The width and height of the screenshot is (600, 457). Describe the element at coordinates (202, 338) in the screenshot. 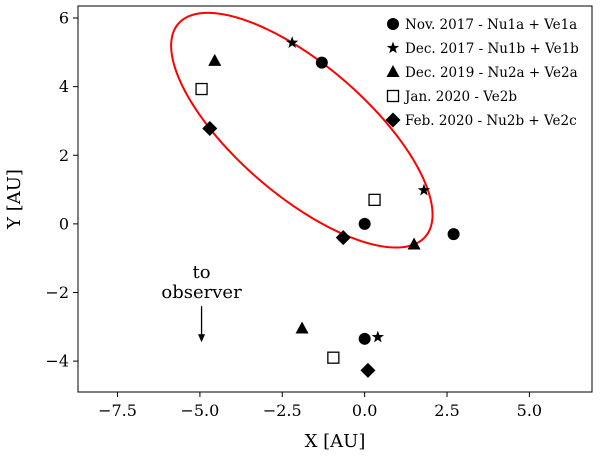

I see `arrow-head` at that location.